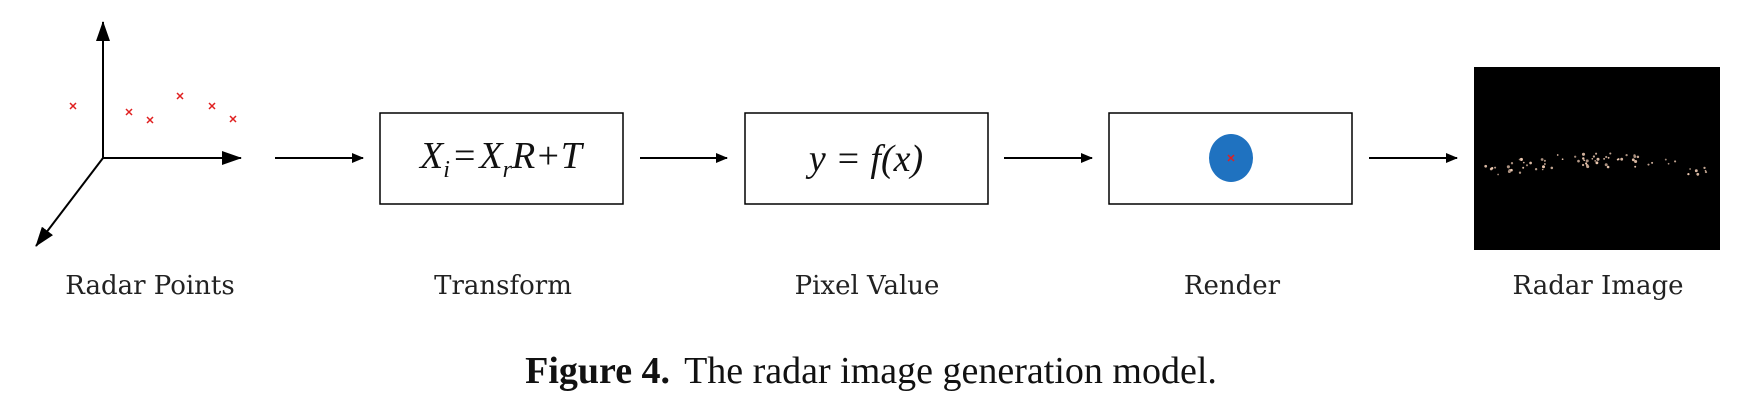  Describe the element at coordinates (597, 371) in the screenshot. I see `caption-label: Figure 4.` at that location.